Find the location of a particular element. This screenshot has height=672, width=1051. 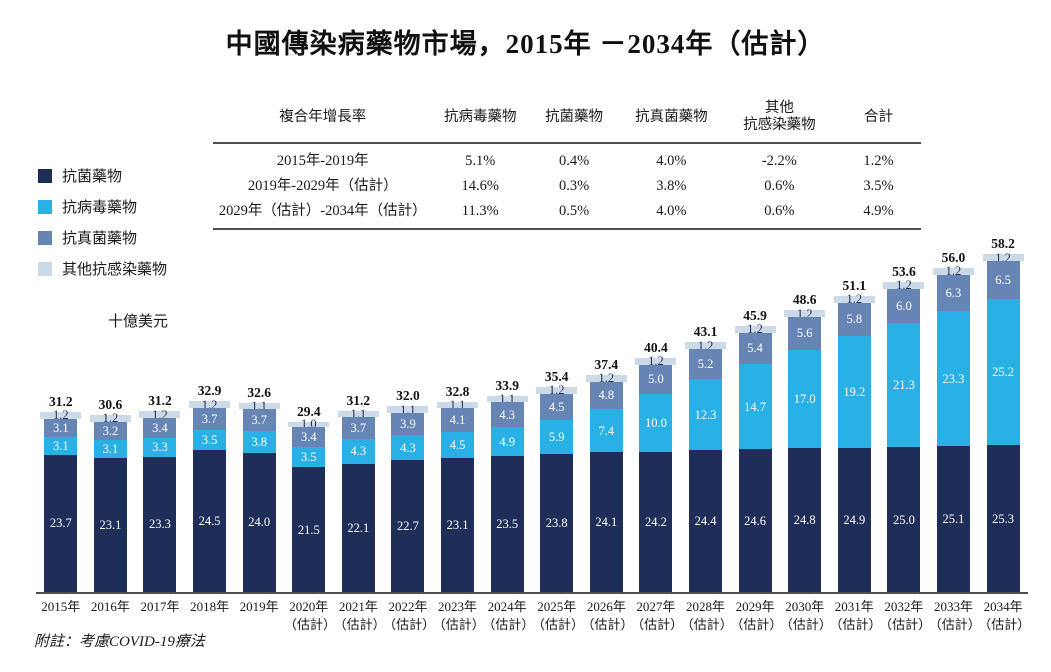

bar-segment-抗菌藥物: 24.6 is located at coordinates (755, 520).